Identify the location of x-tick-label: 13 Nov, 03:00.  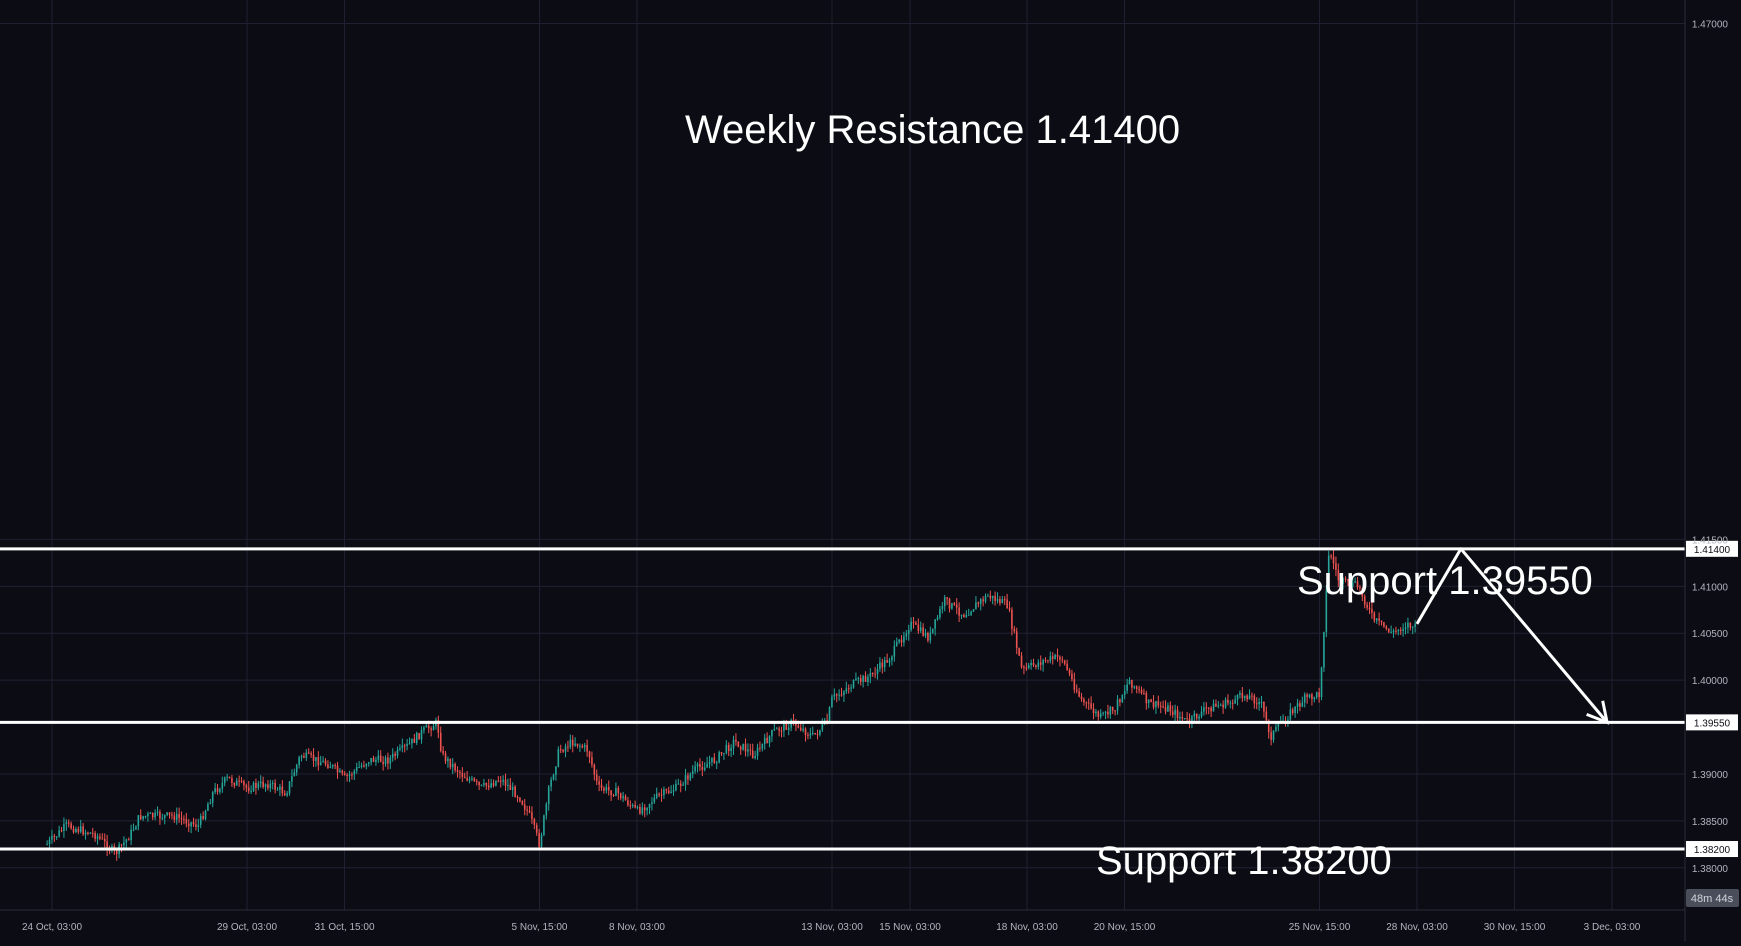
(832, 927).